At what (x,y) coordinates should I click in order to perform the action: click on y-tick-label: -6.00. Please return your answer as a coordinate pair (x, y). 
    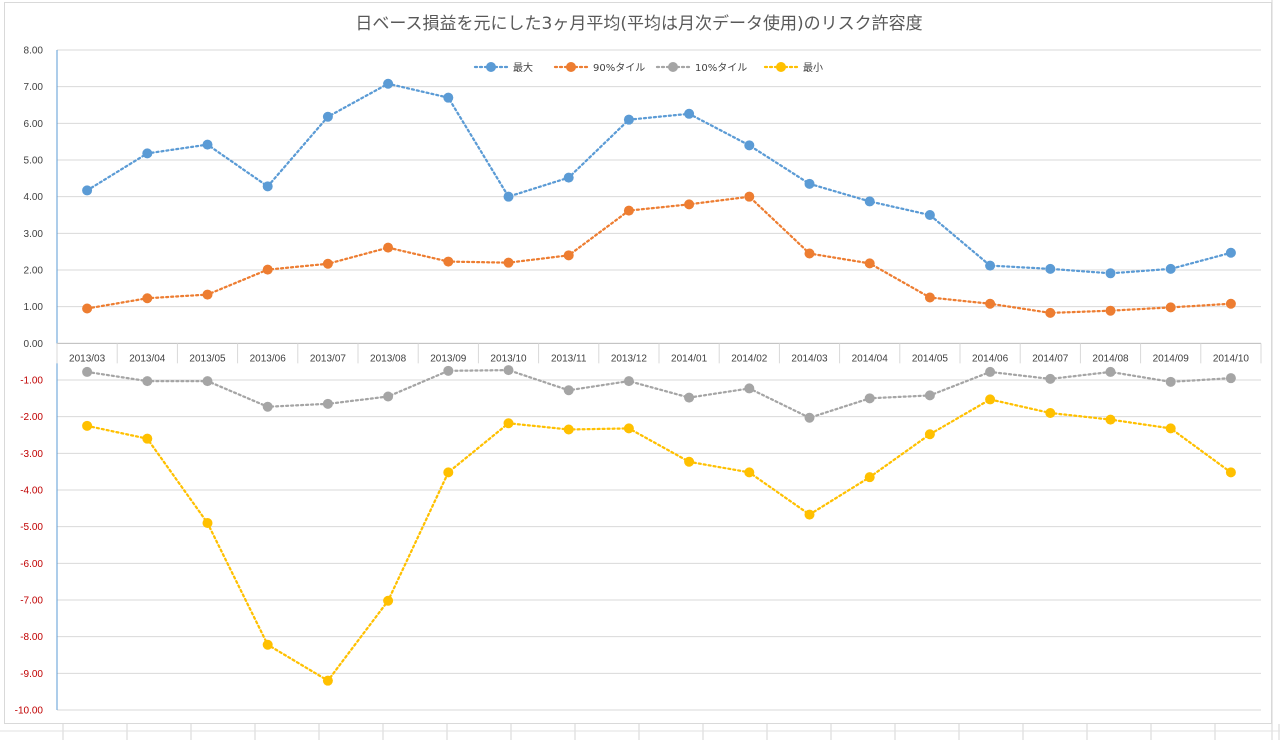
    Looking at the image, I should click on (31, 564).